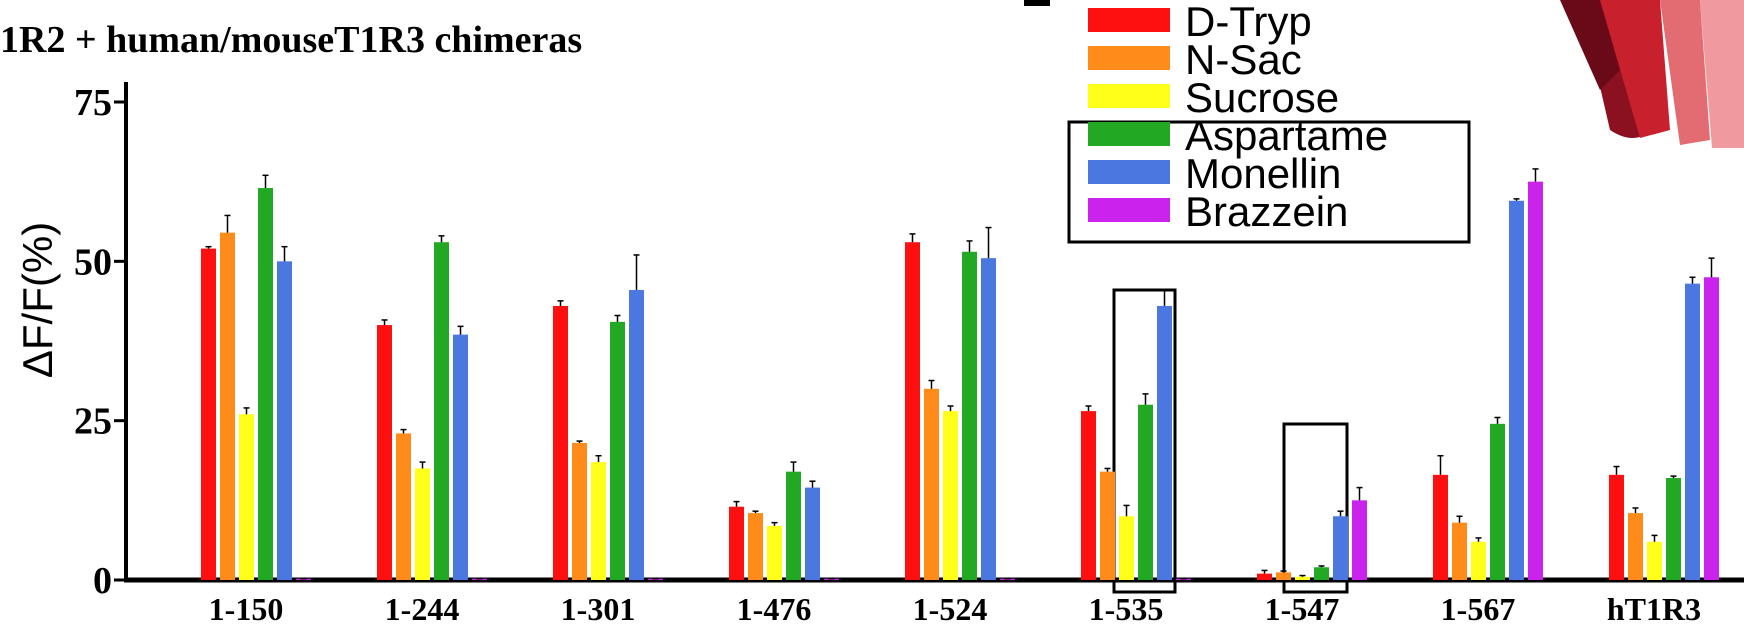  What do you see at coordinates (1248, 22) in the screenshot?
I see `legend-label: D-Tryp` at bounding box center [1248, 22].